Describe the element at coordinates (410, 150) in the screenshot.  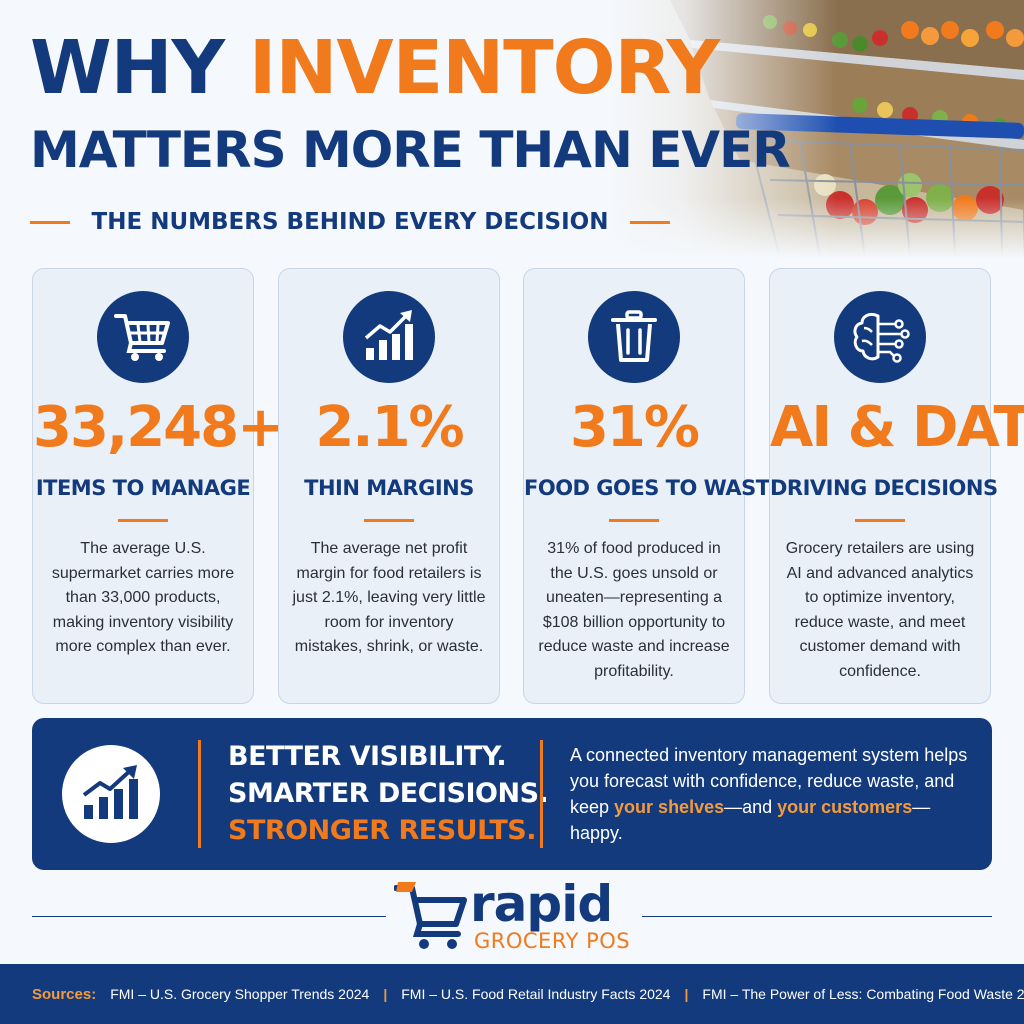
I see `page-title-line2: MATTERS MORE THAN EVER` at that location.